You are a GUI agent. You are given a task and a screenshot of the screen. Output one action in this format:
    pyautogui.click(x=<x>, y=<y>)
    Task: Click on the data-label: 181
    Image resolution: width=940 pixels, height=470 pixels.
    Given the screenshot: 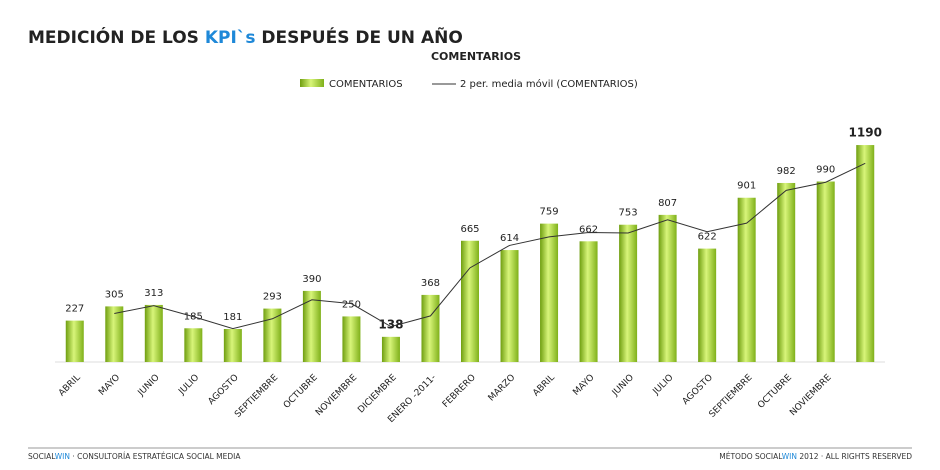 What is the action you would take?
    pyautogui.click(x=232, y=317)
    